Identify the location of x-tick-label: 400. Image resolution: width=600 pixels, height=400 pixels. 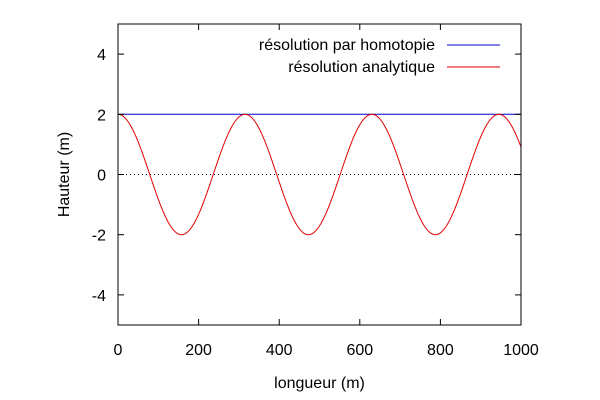
(279, 350).